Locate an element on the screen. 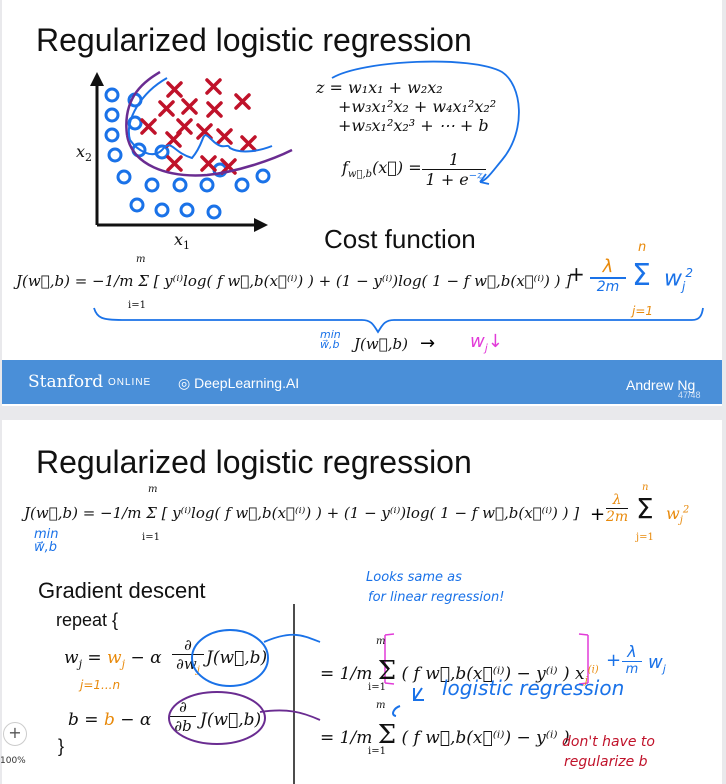  reg-sum-bottom-2: j=1 is located at coordinates (645, 537).